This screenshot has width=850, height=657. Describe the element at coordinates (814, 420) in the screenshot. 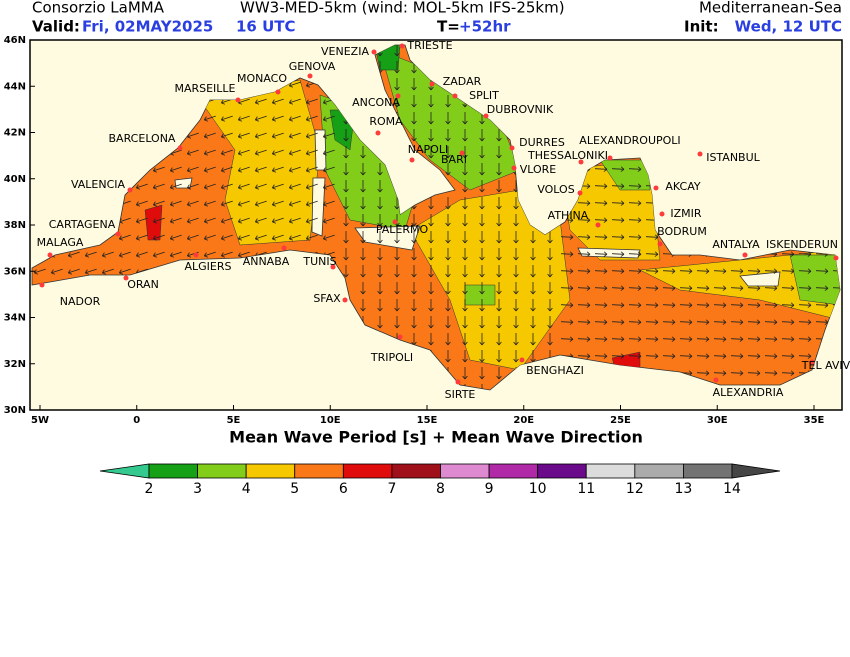

I see `lon-tick-label: 35E` at that location.